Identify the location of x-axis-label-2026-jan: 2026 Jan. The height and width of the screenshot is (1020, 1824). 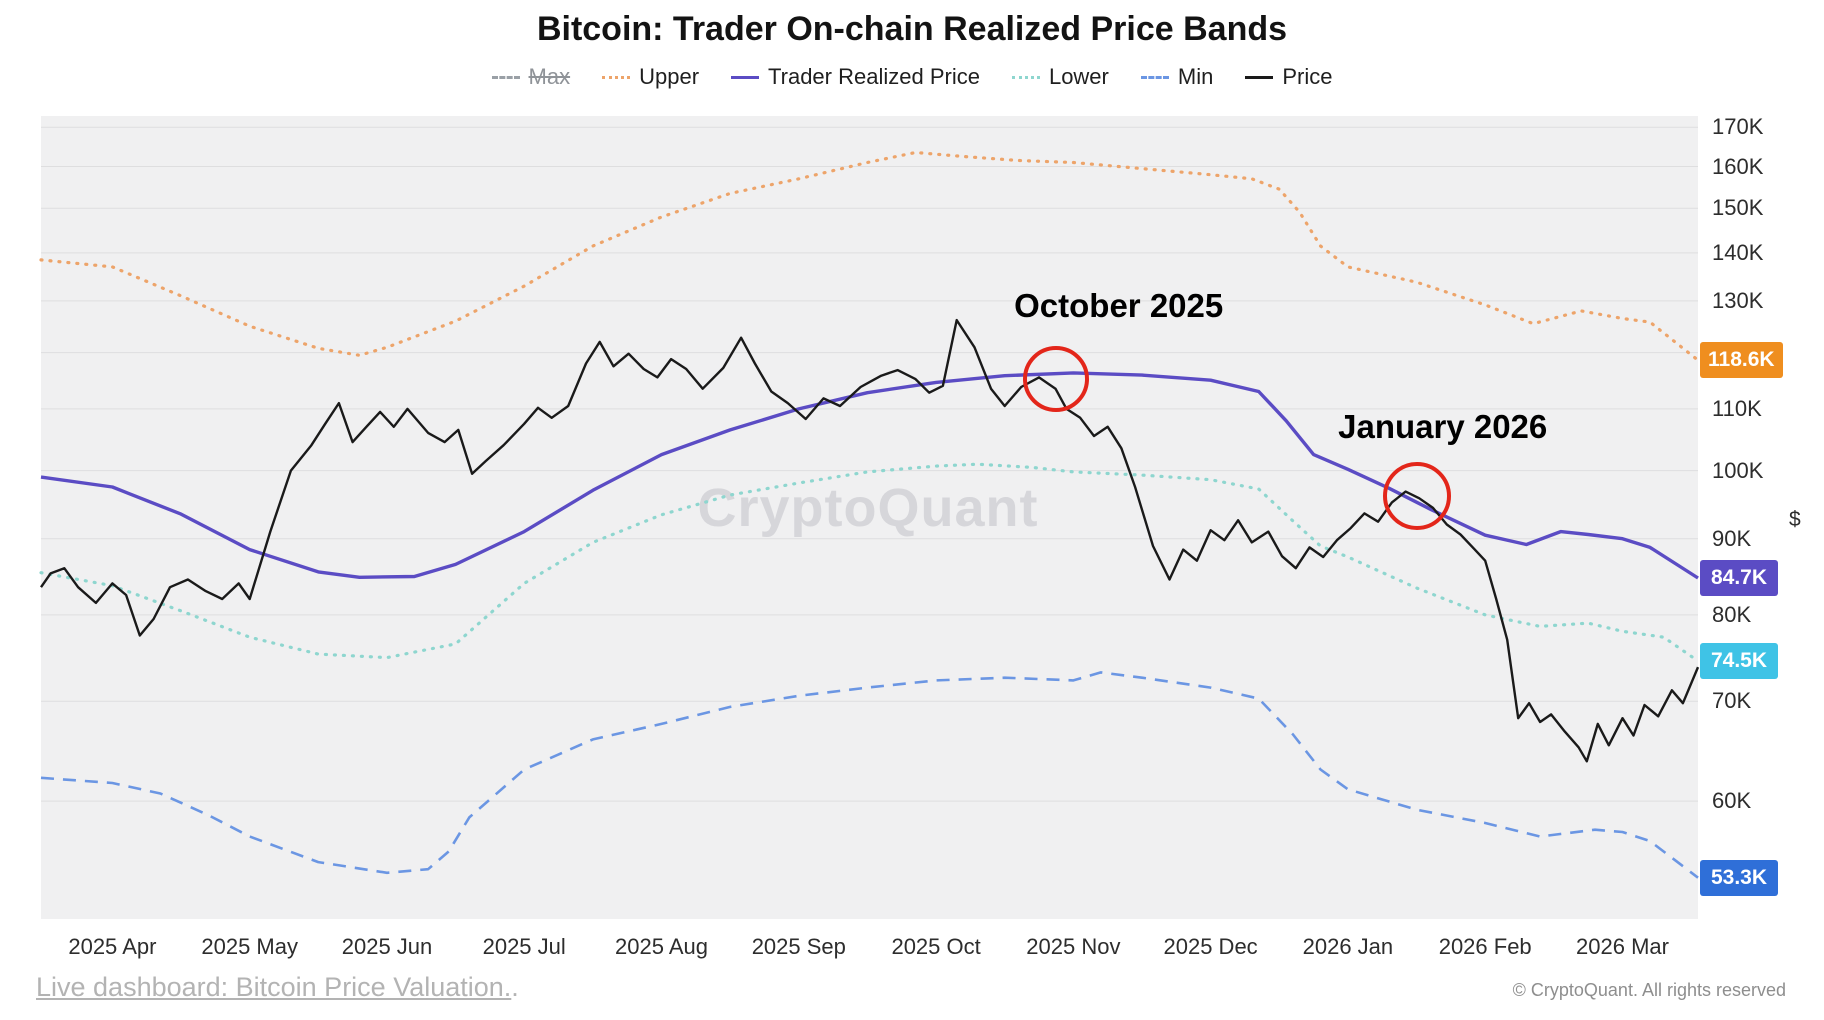
(1348, 946).